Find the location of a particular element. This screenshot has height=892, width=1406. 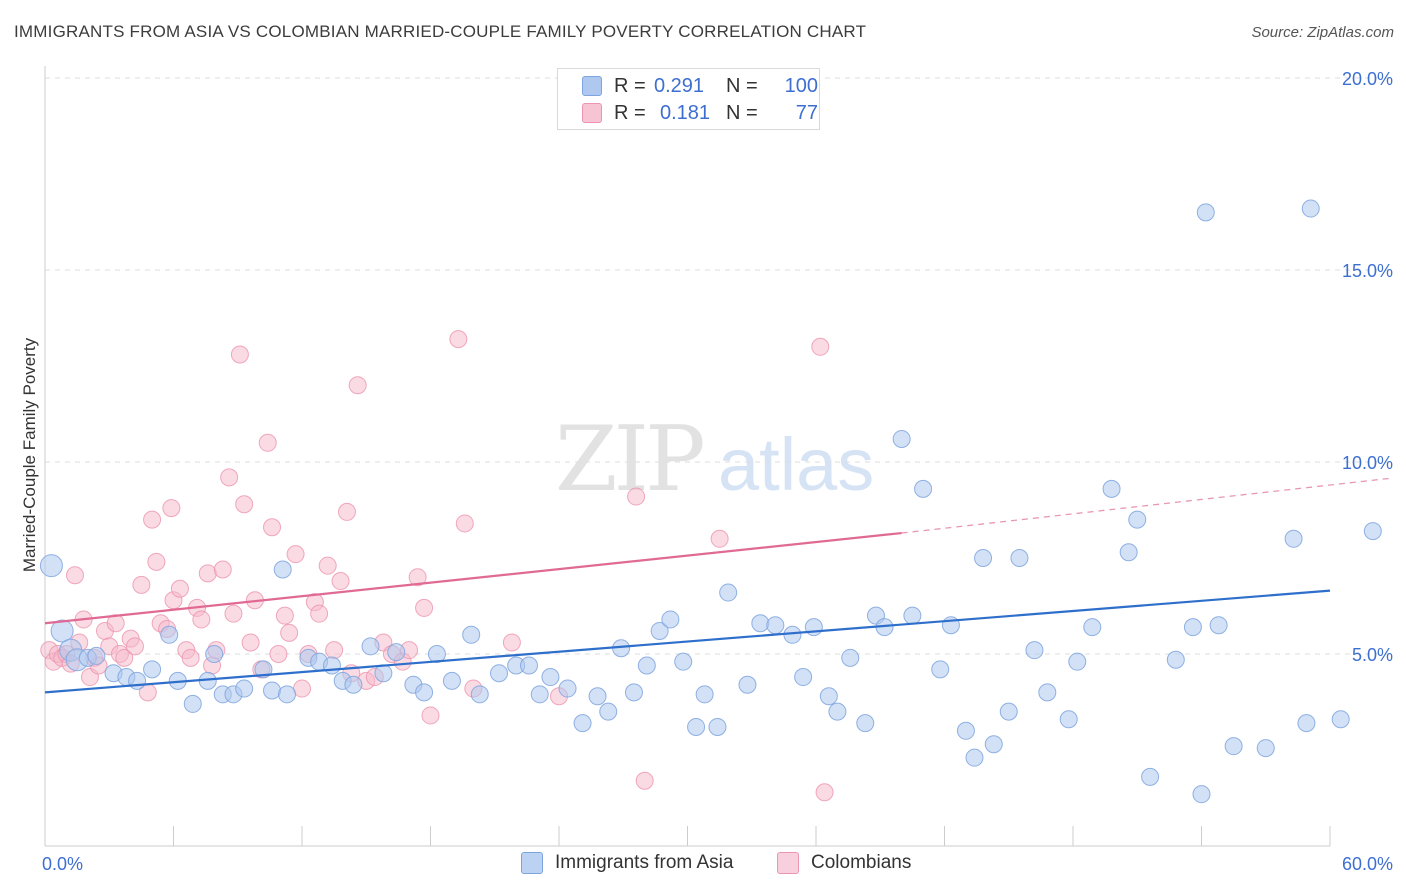

watermark: ZIP atlas is located at coordinates (714, 459).